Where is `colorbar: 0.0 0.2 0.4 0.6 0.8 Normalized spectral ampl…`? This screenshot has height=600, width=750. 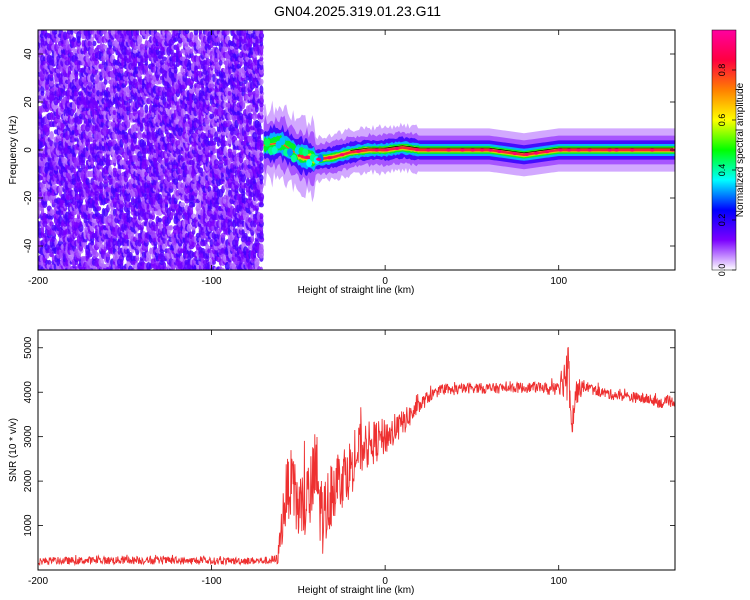
colorbar: 0.0 0.2 0.4 0.6 0.8 Normalized spectral ampl… is located at coordinates (728, 153).